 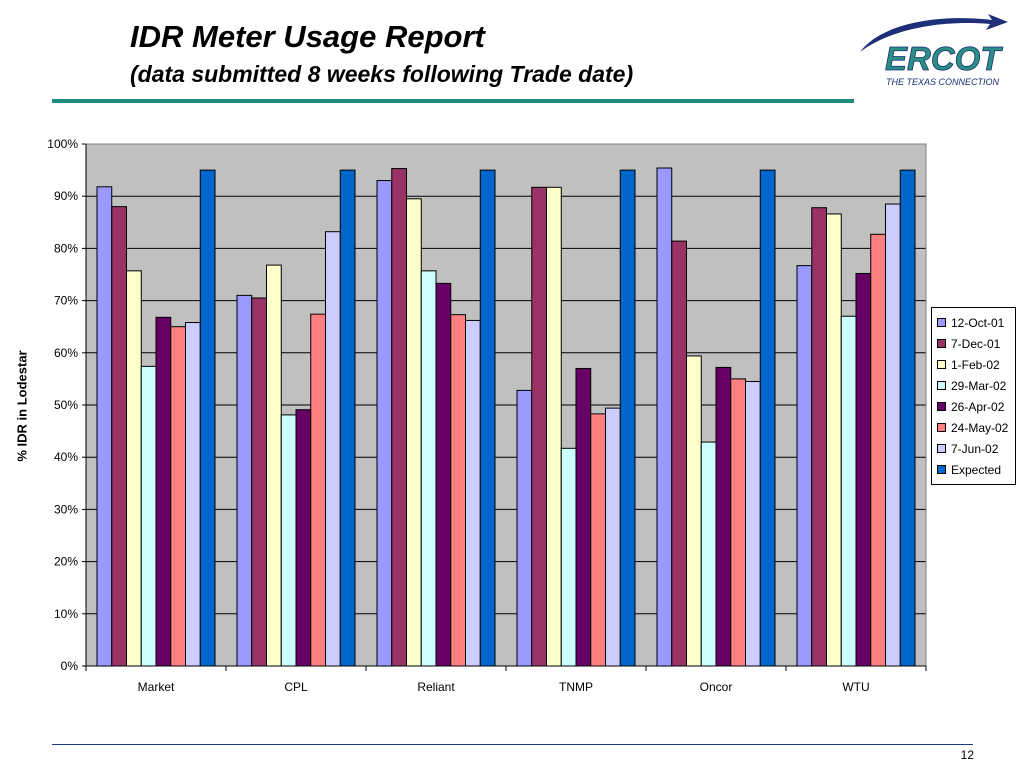 I want to click on bar-7-jun-02-cpl, so click(x=333, y=449).